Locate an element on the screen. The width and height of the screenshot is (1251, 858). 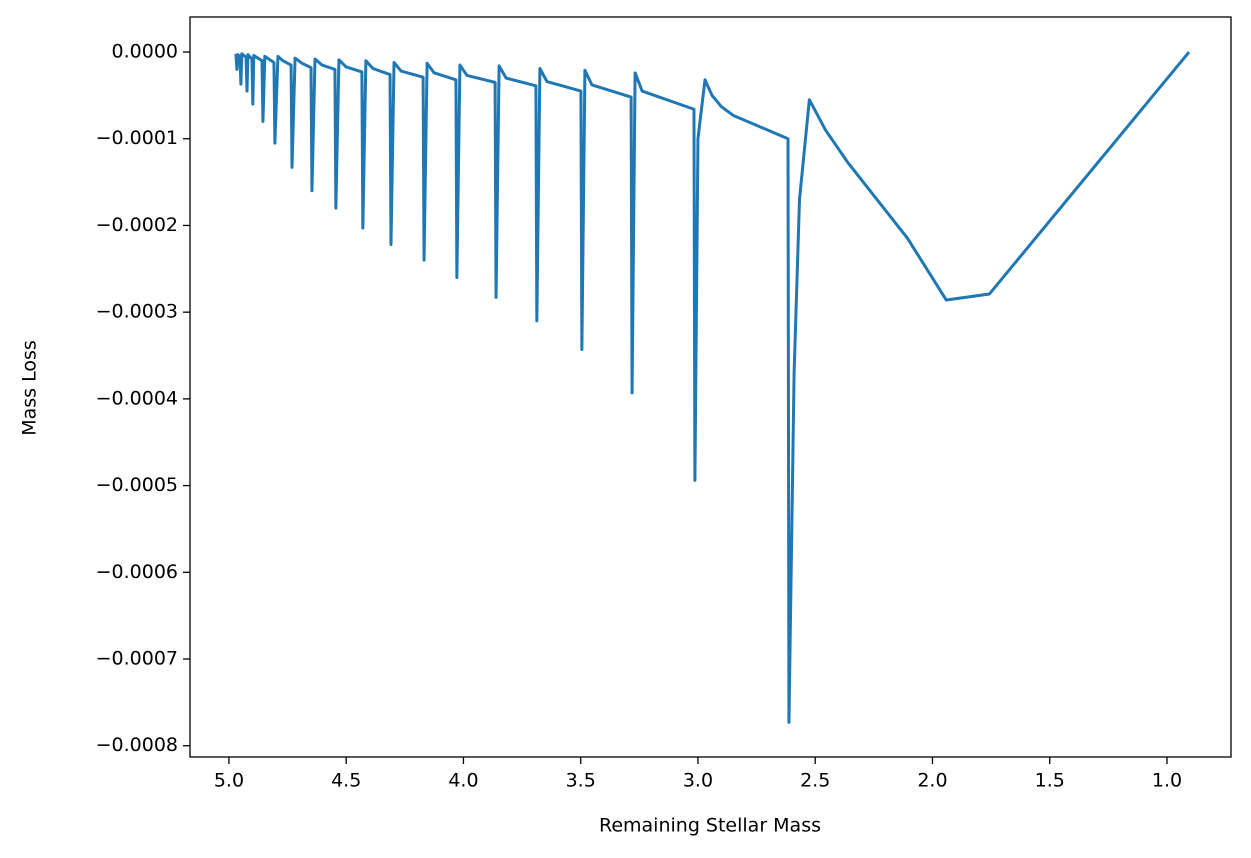
x-tick-label: 2.5 is located at coordinates (815, 781).